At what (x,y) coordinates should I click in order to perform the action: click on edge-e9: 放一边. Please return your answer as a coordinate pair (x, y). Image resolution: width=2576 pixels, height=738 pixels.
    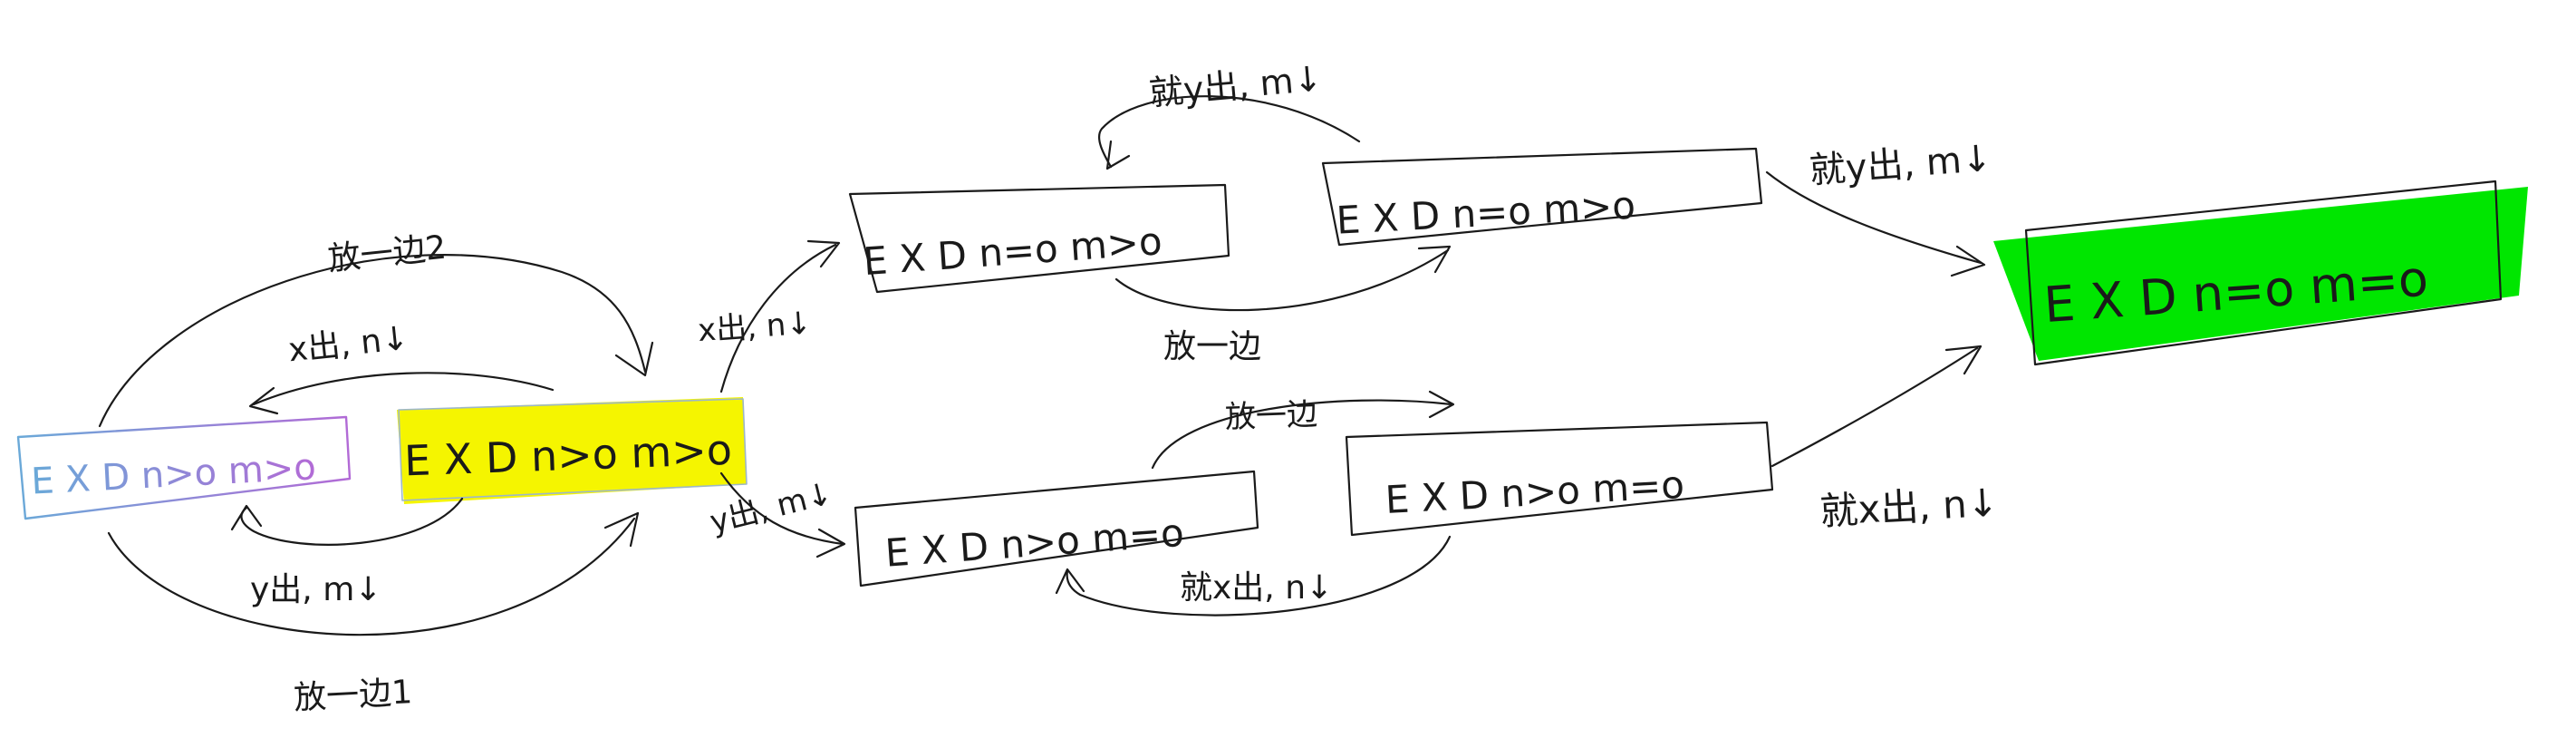
    Looking at the image, I should click on (1303, 430).